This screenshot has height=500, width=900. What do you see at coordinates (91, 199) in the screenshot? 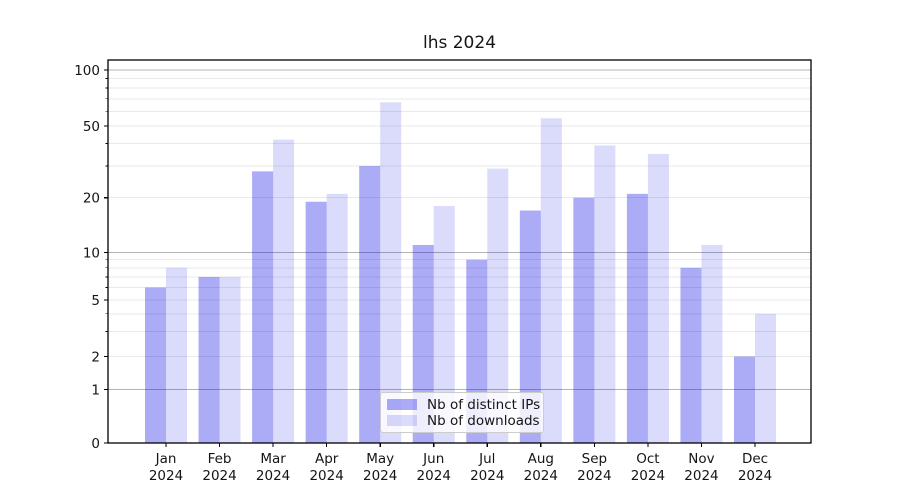
I see `y-tick-label: 20` at bounding box center [91, 199].